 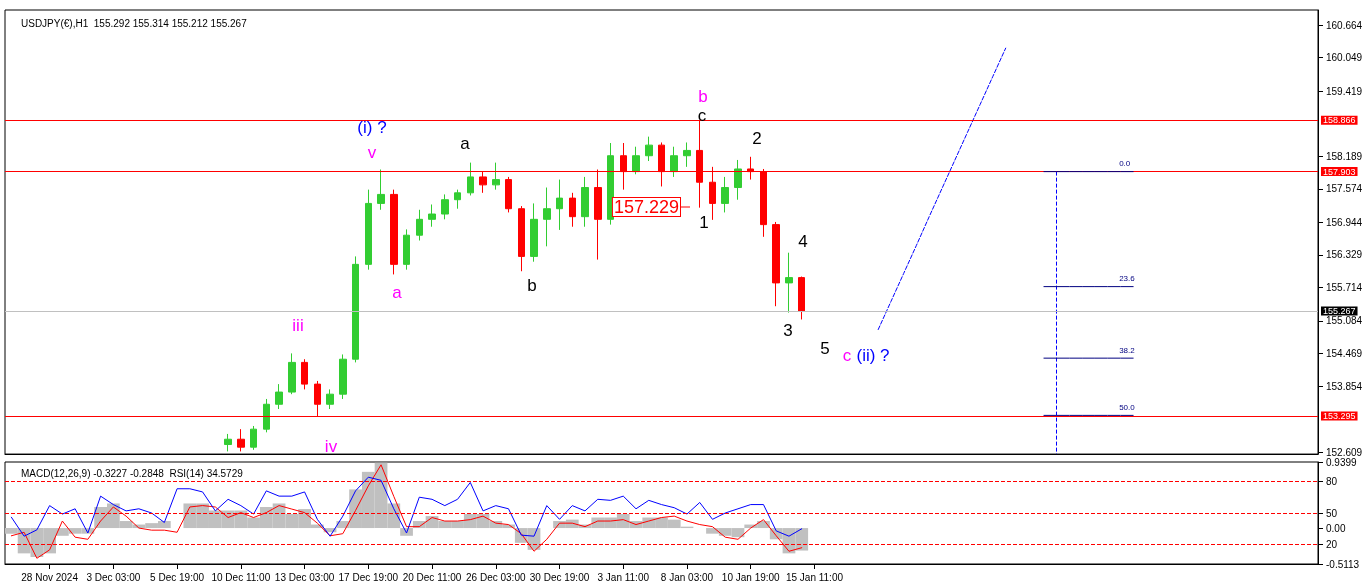 I want to click on x-tick-label: 17 Dec 19:00, so click(x=368, y=577).